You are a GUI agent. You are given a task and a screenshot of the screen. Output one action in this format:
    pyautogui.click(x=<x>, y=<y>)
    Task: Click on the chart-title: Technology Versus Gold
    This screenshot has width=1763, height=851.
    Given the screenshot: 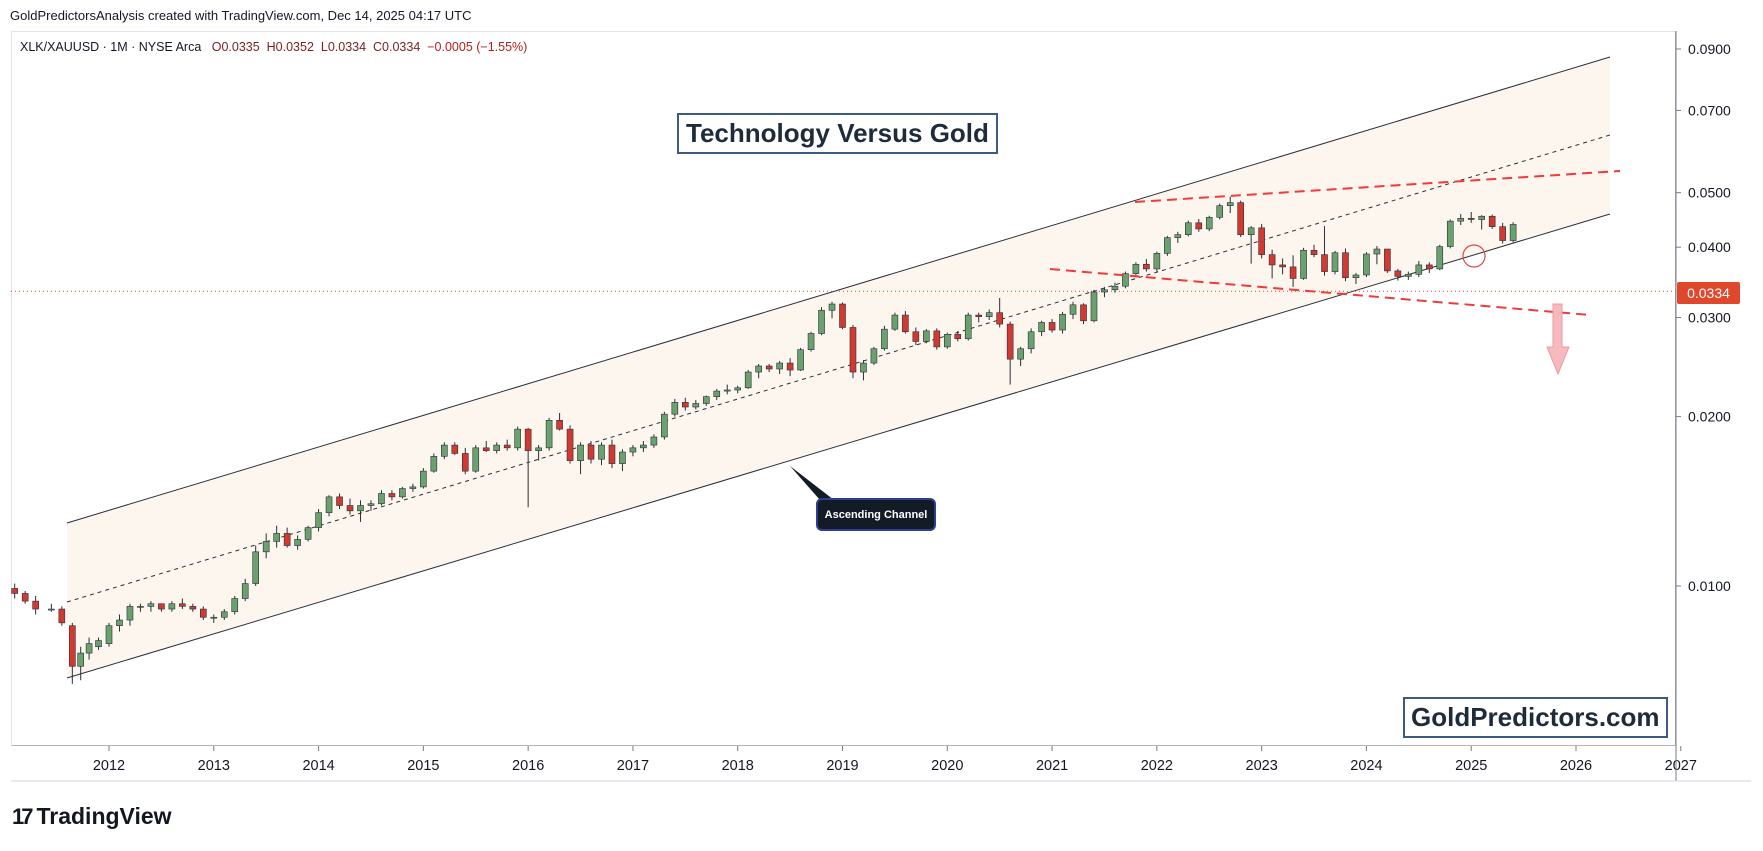 What is the action you would take?
    pyautogui.click(x=837, y=133)
    